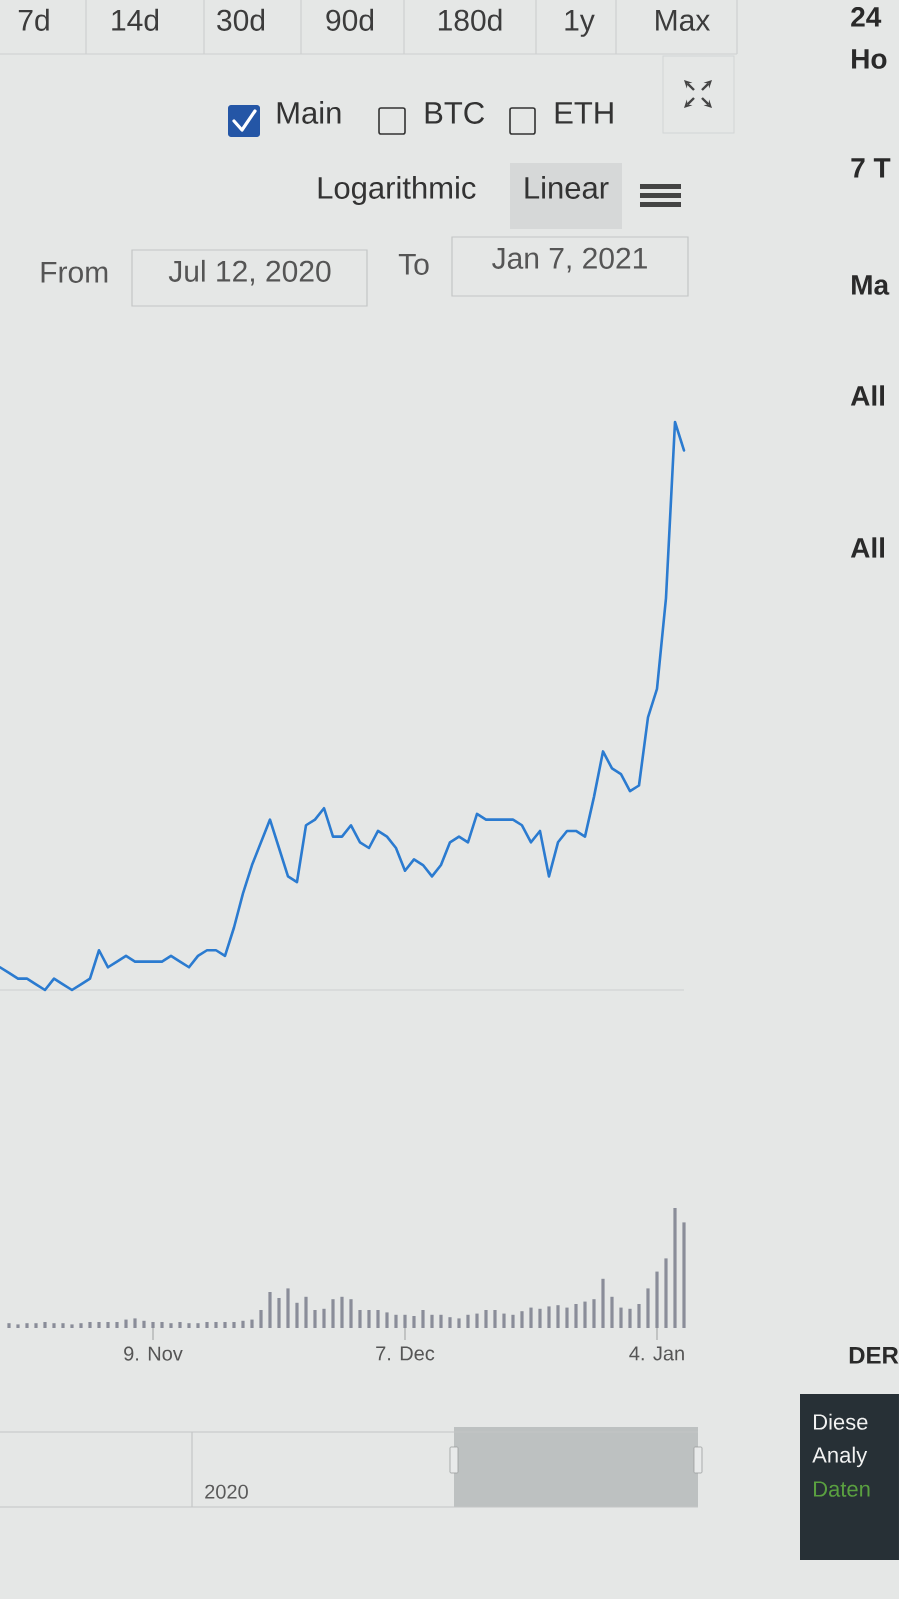  I want to click on text: Logarithmic, so click(397, 191).